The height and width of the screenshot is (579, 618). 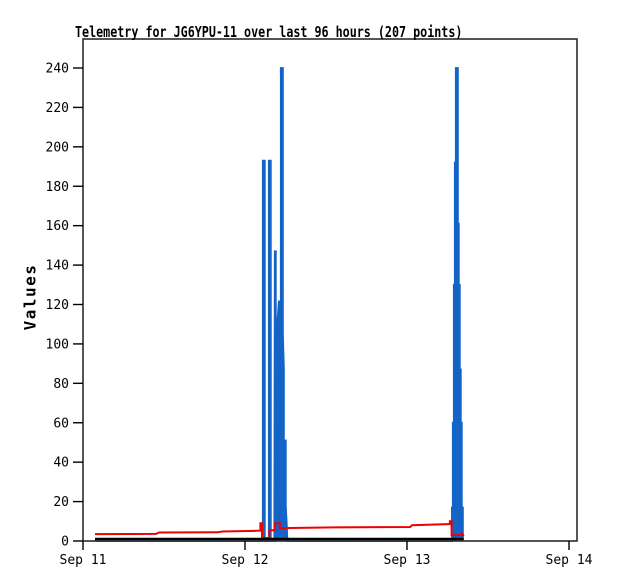 What do you see at coordinates (57, 305) in the screenshot?
I see `y-tick-label: 120` at bounding box center [57, 305].